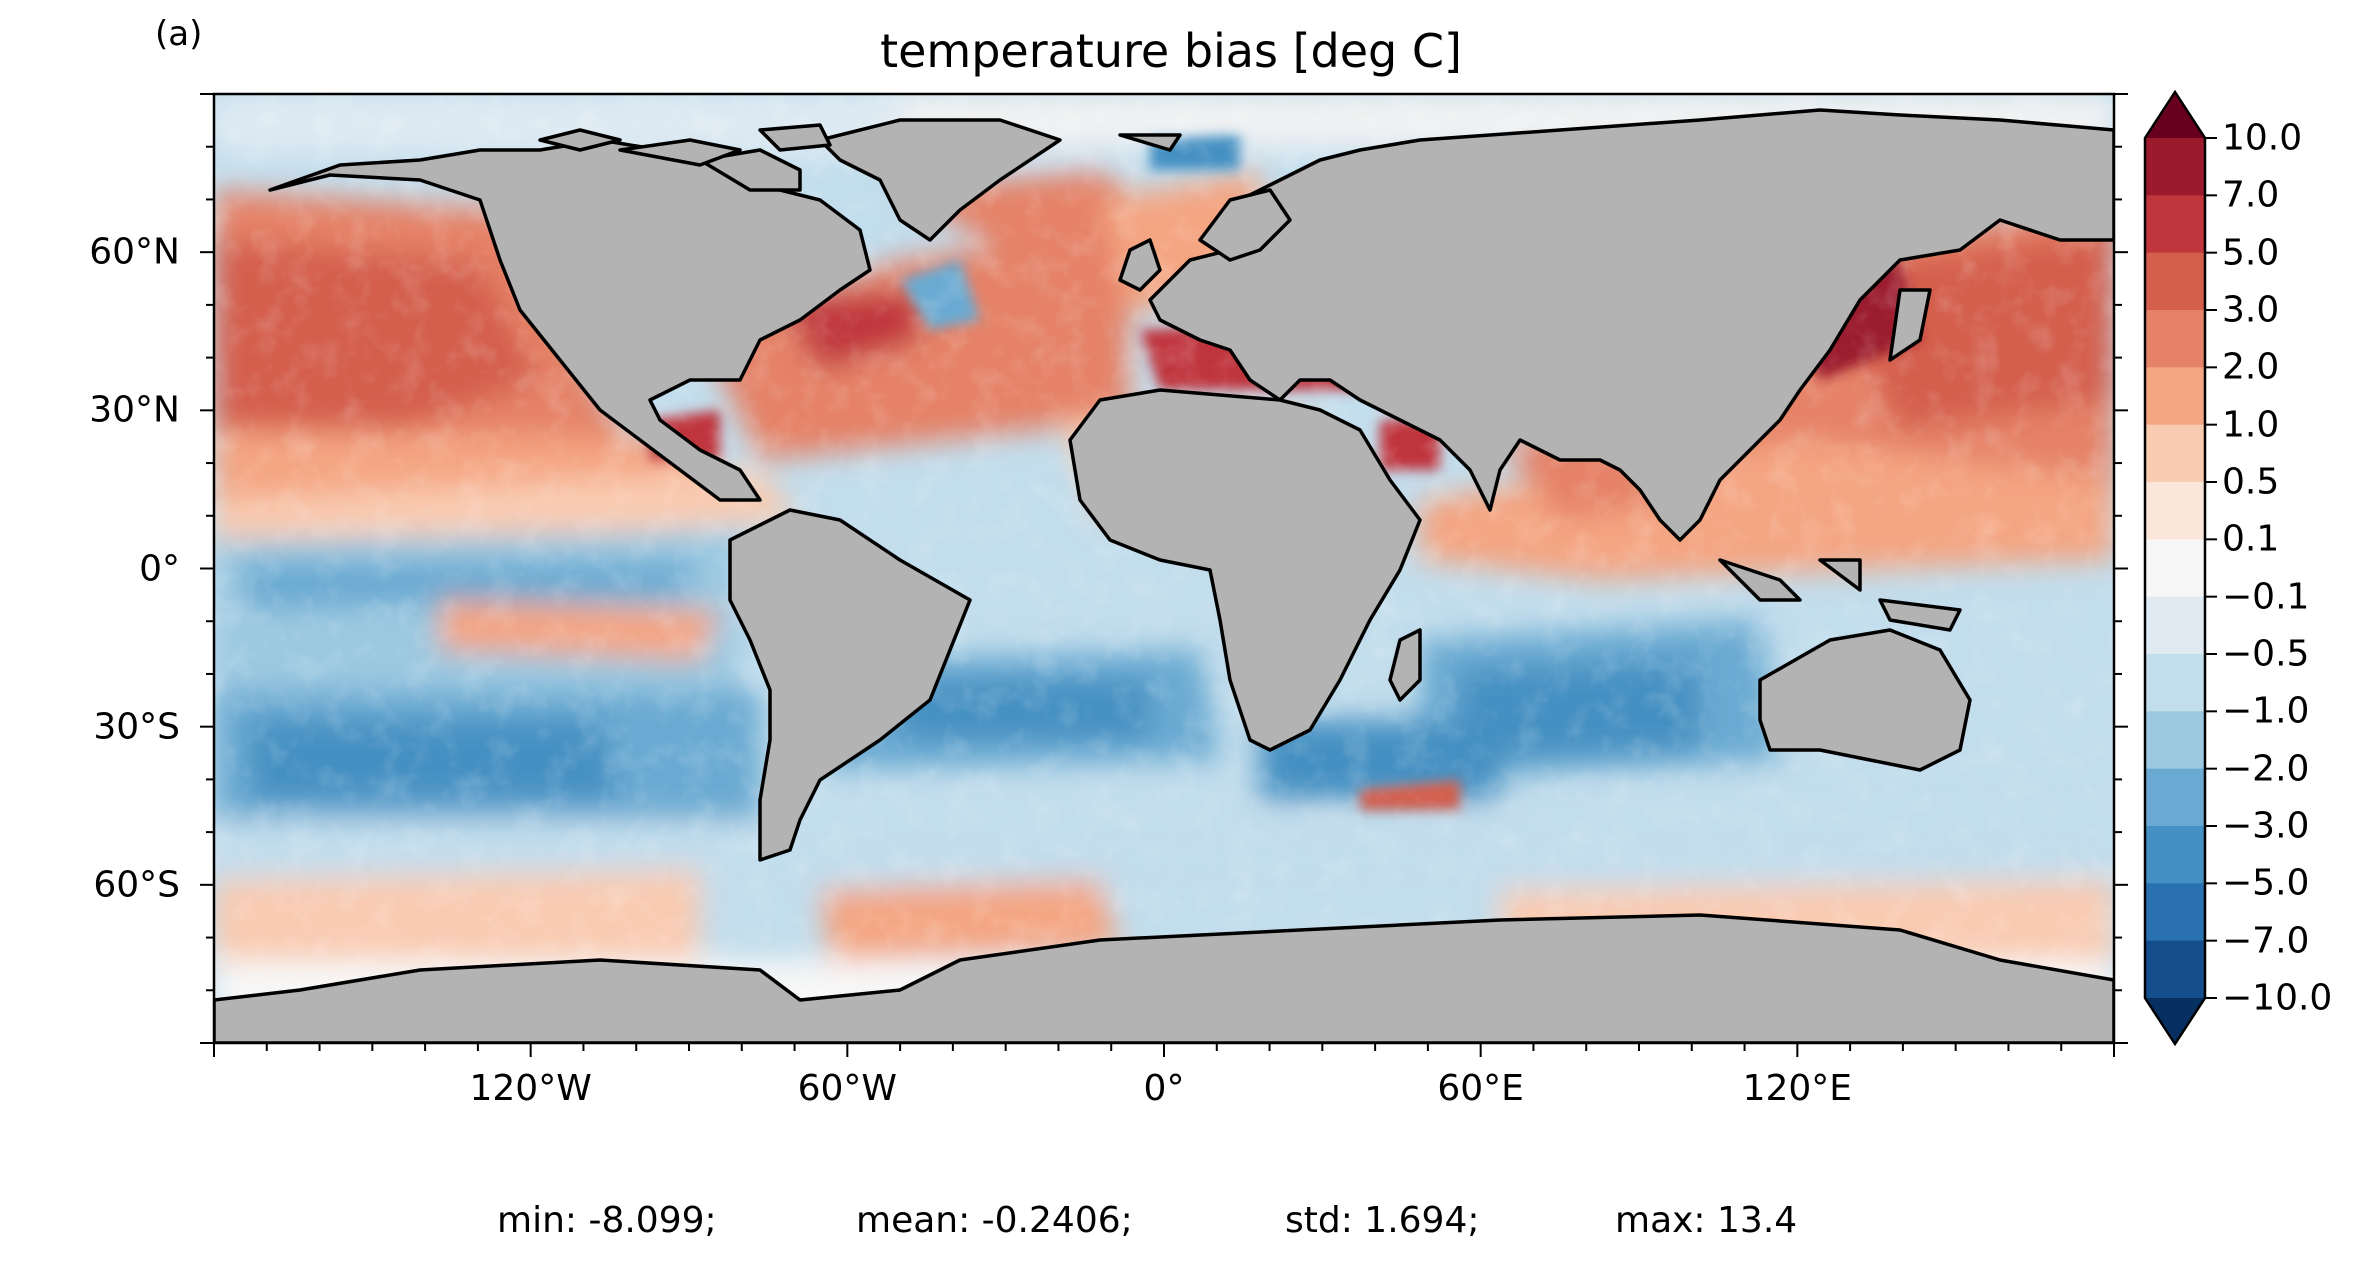 Image resolution: width=2362 pixels, height=1263 pixels. I want to click on colorbar-extend-min, so click(2175, 1021).